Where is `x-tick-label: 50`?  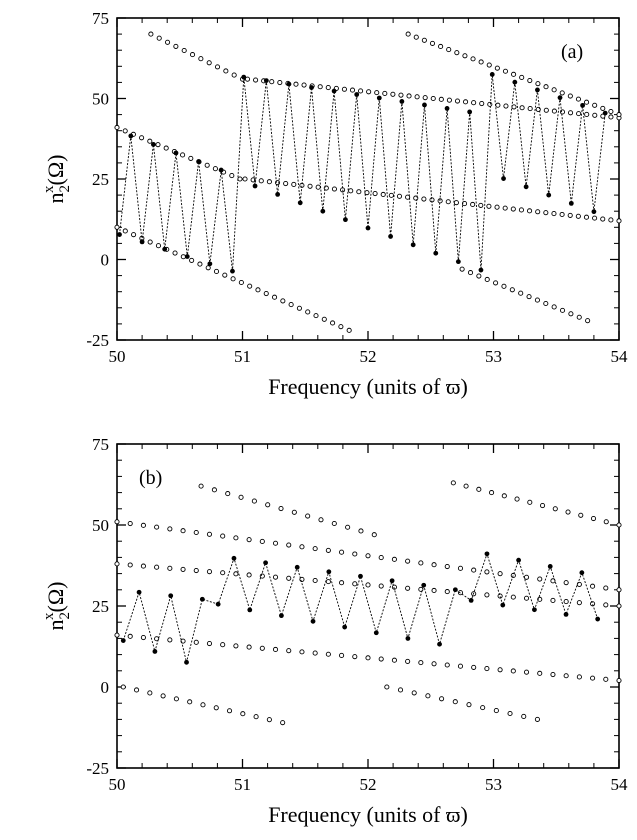 x-tick-label: 50 is located at coordinates (117, 356).